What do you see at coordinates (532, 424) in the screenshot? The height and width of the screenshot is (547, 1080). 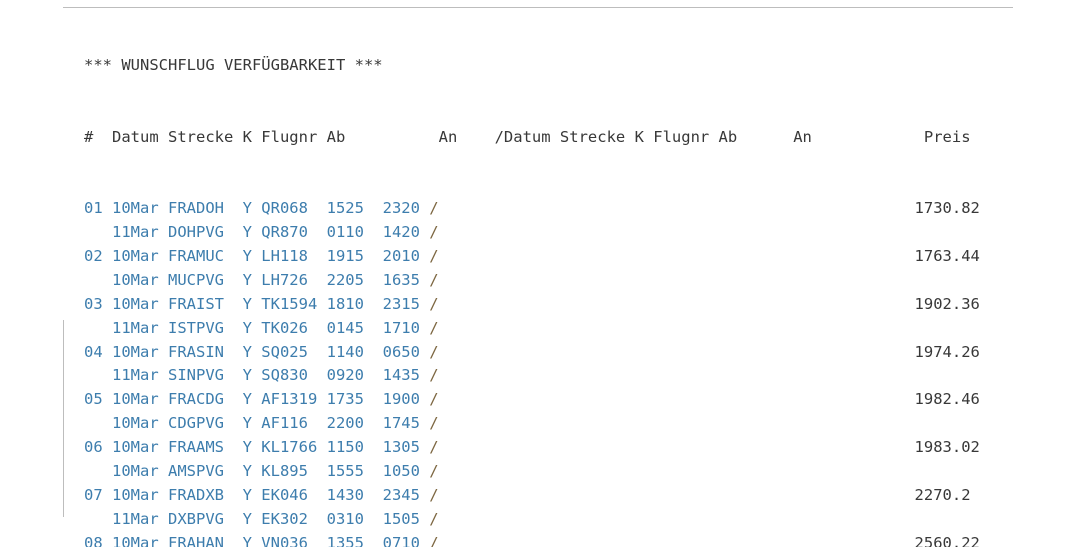 I see `flight-line: 10Mar CDGPVG Y AF116 2200 1745 /` at bounding box center [532, 424].